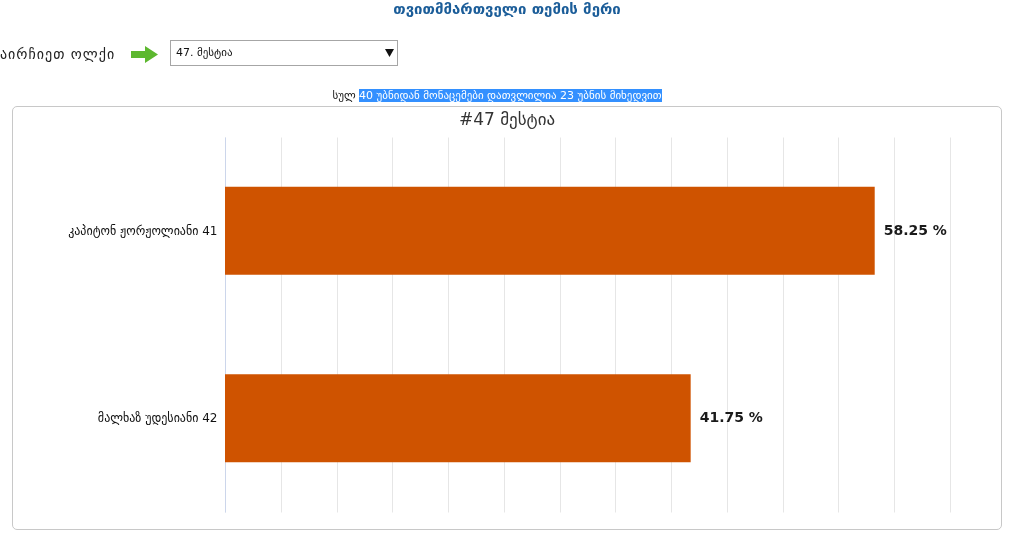 The width and height of the screenshot is (1024, 533). Describe the element at coordinates (731, 417) in the screenshot. I see `data-label: 41.75 %` at that location.